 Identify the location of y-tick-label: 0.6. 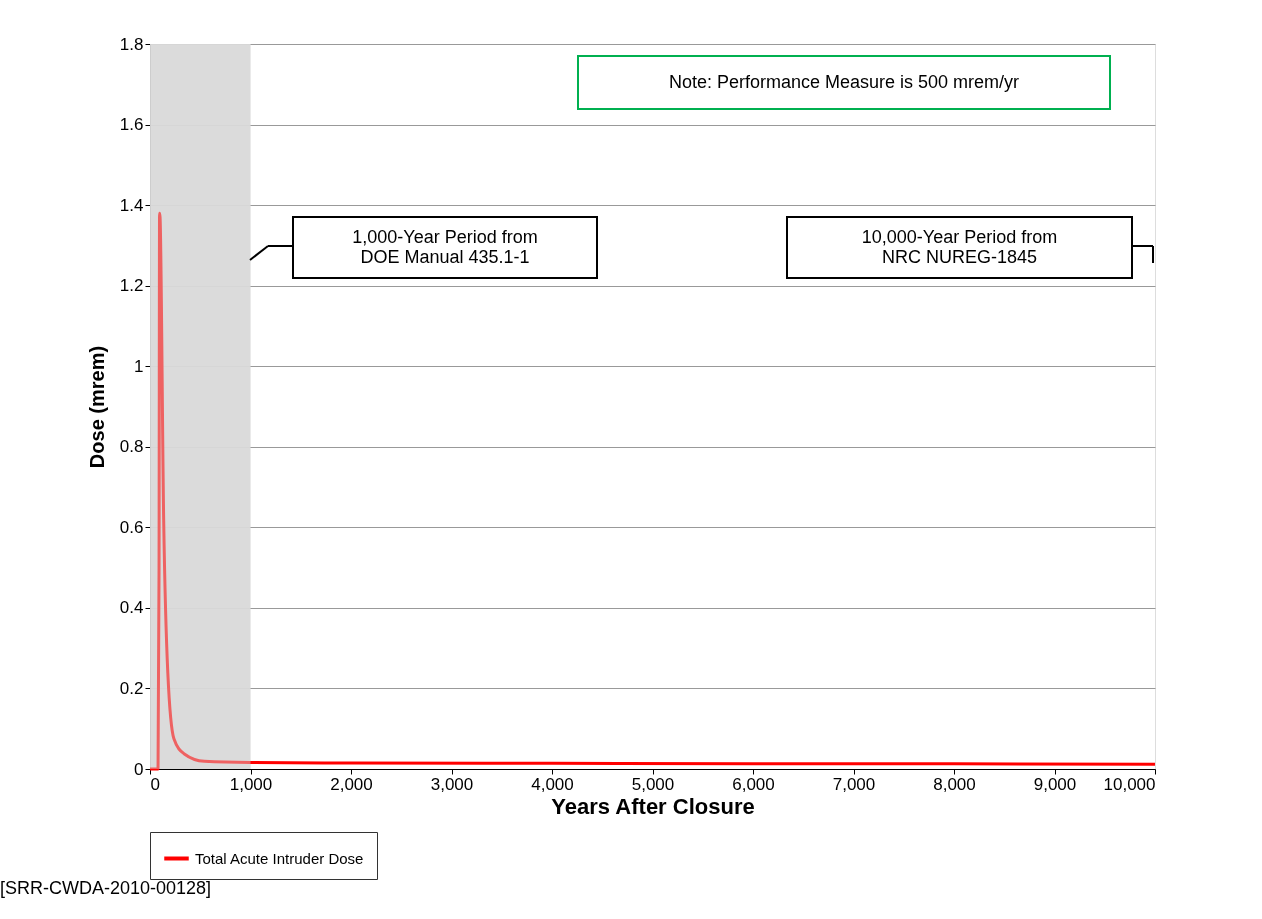
(131, 527).